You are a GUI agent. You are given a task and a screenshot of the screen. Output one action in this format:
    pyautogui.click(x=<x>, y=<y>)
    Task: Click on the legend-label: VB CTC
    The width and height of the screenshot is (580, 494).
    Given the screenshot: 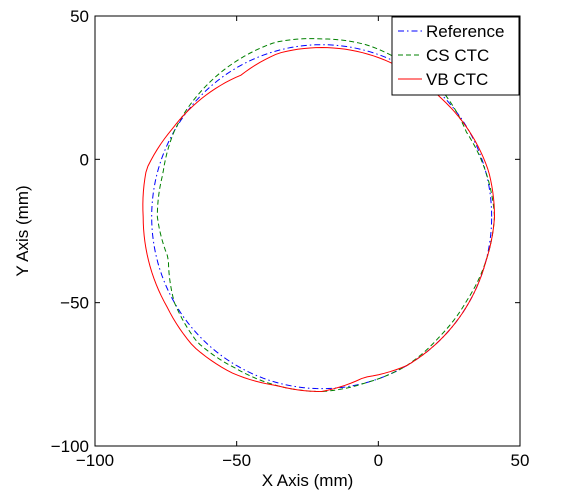 What is the action you would take?
    pyautogui.click(x=457, y=79)
    